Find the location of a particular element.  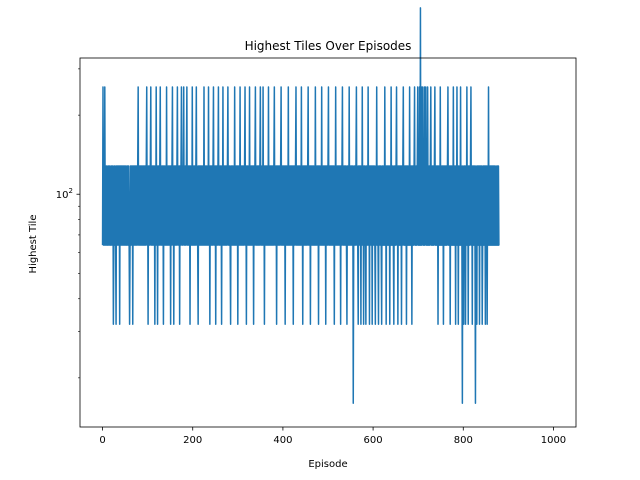

x-axis-label: Episode is located at coordinates (327, 464).